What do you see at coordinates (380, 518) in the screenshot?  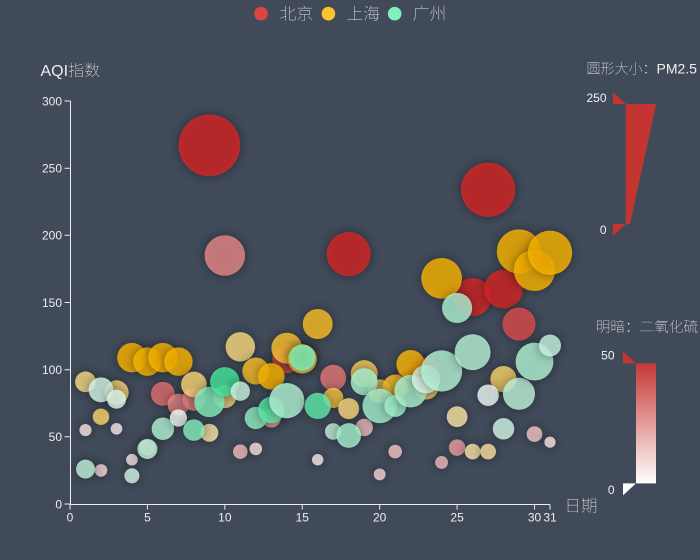 I see `svg-text: 20` at bounding box center [380, 518].